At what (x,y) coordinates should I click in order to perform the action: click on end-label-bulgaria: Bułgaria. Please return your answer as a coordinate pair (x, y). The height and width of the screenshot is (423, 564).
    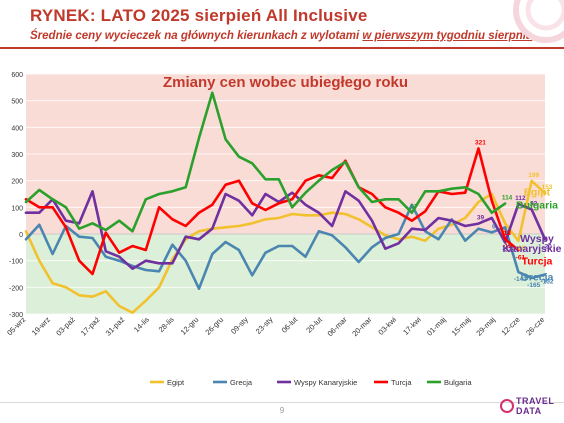
    Looking at the image, I should click on (537, 206).